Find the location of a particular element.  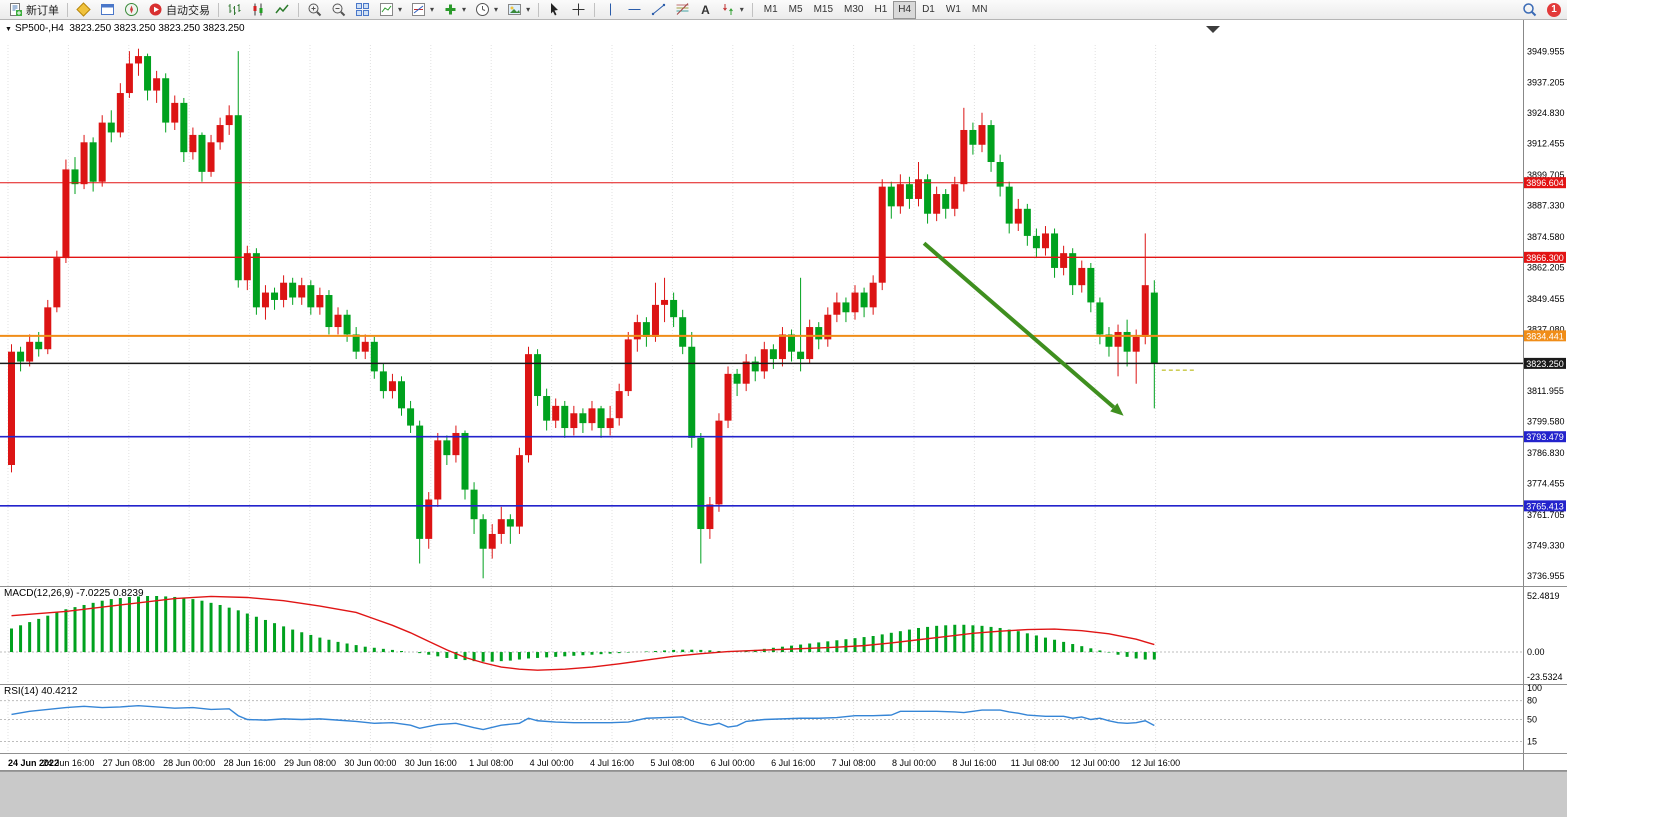

arrows-tool-button: ▾ is located at coordinates (732, 10).